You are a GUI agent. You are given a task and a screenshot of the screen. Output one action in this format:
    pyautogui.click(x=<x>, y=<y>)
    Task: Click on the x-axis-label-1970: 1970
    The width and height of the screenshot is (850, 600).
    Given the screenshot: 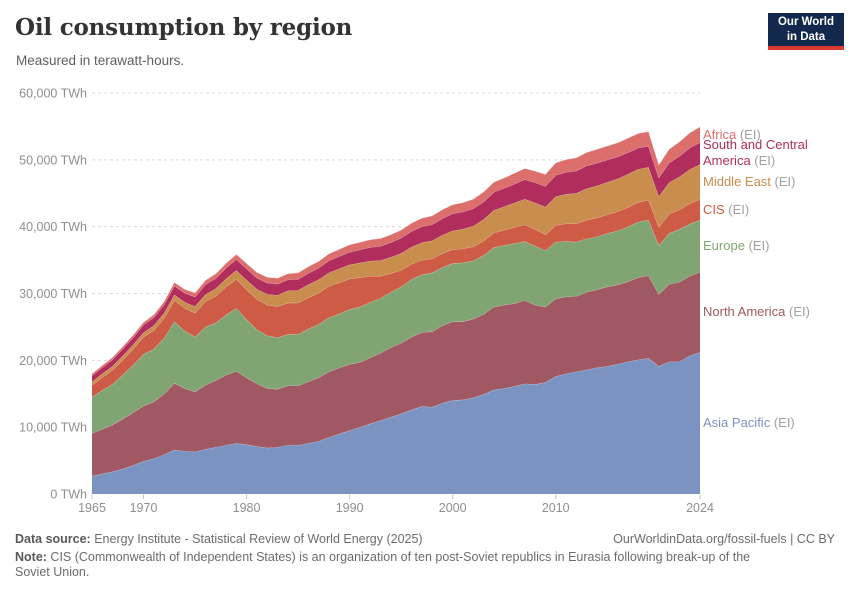 What is the action you would take?
    pyautogui.click(x=144, y=508)
    